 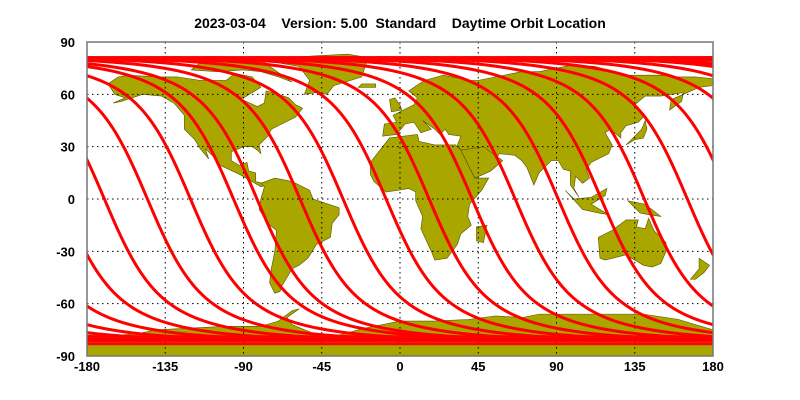 What do you see at coordinates (635, 366) in the screenshot?
I see `x-tick-label: 135` at bounding box center [635, 366].